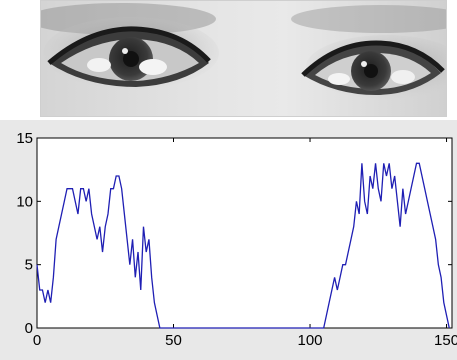 This screenshot has height=360, width=457. Describe the element at coordinates (445, 340) in the screenshot. I see `x-tick-label: 150` at that location.